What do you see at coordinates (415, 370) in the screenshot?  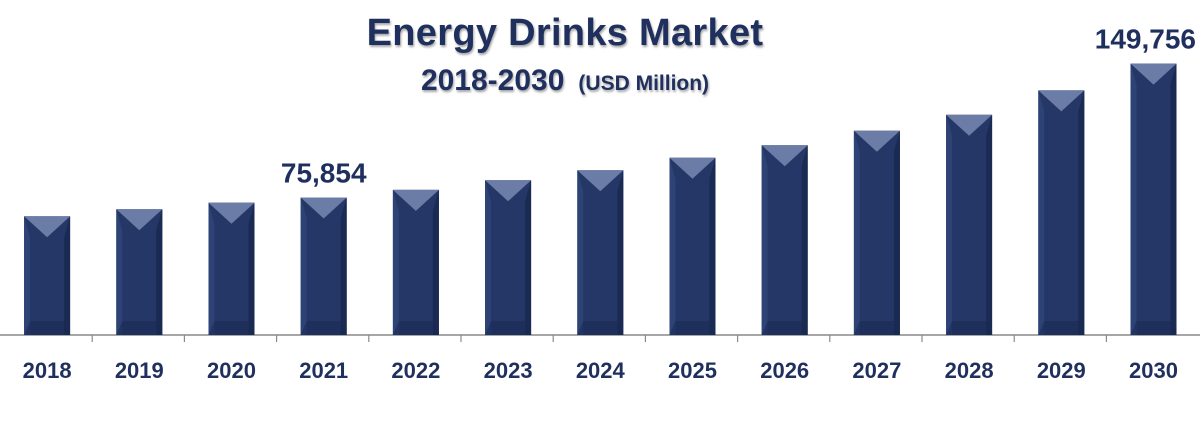 I see `x-tick-label-2022: 2022` at bounding box center [415, 370].